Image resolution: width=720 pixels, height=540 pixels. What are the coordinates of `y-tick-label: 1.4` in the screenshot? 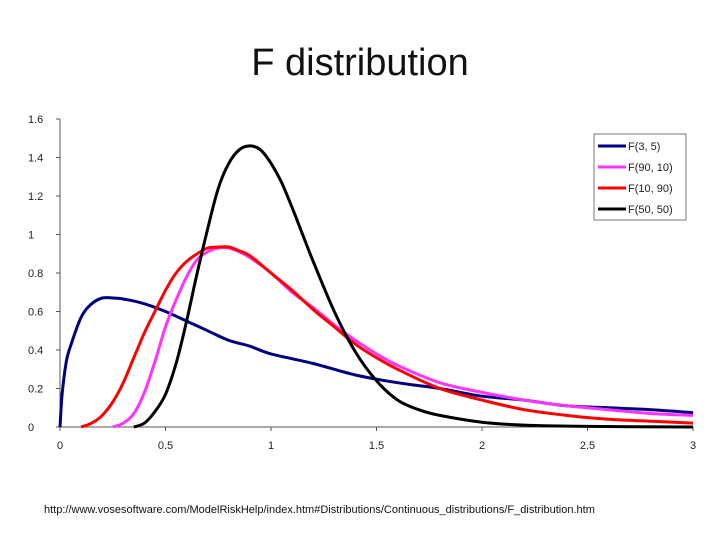 It's located at (35, 159).